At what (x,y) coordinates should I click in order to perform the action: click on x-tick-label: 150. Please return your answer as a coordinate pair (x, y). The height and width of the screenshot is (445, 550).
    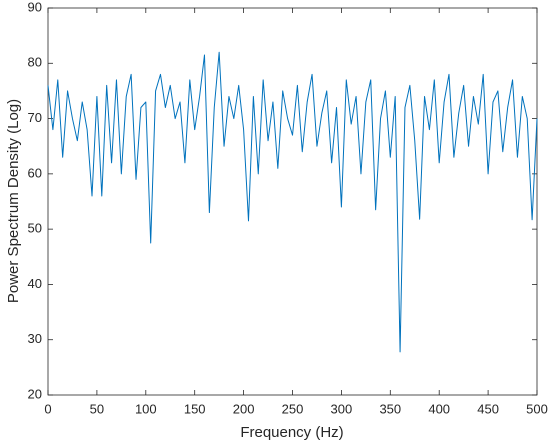
    Looking at the image, I should click on (195, 408).